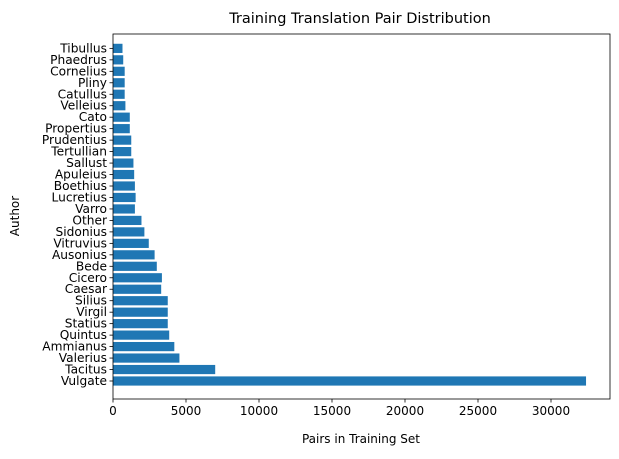  I want to click on y-tick-label: Apuleius, so click(81, 175).